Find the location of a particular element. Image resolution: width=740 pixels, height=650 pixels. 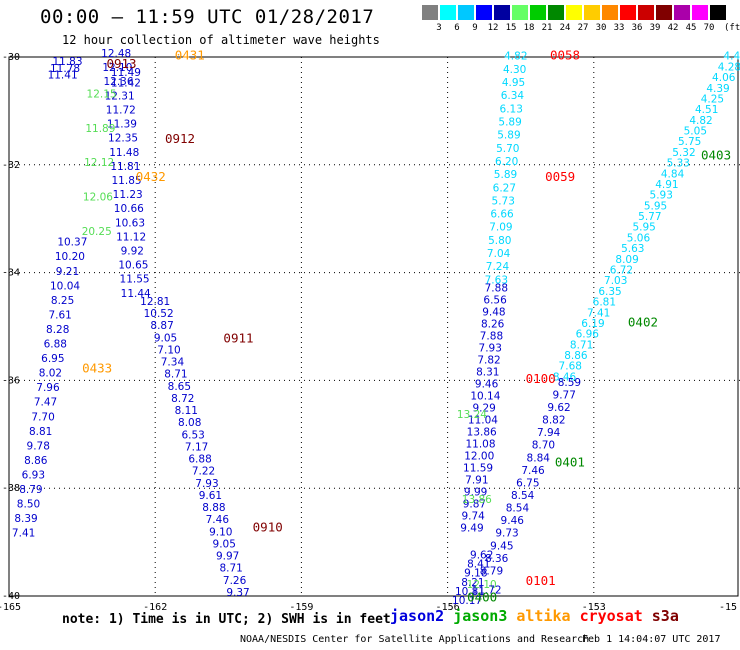

wave-height-value: 5.73 is located at coordinates (503, 201).